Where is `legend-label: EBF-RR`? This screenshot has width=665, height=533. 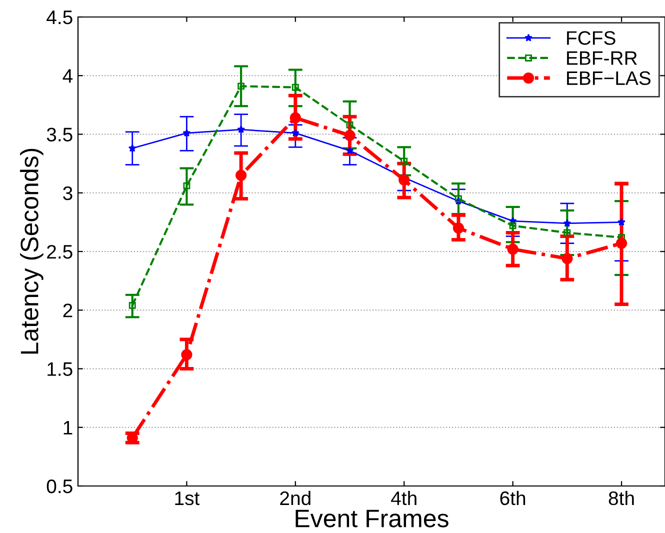
legend-label: EBF-RR is located at coordinates (602, 58).